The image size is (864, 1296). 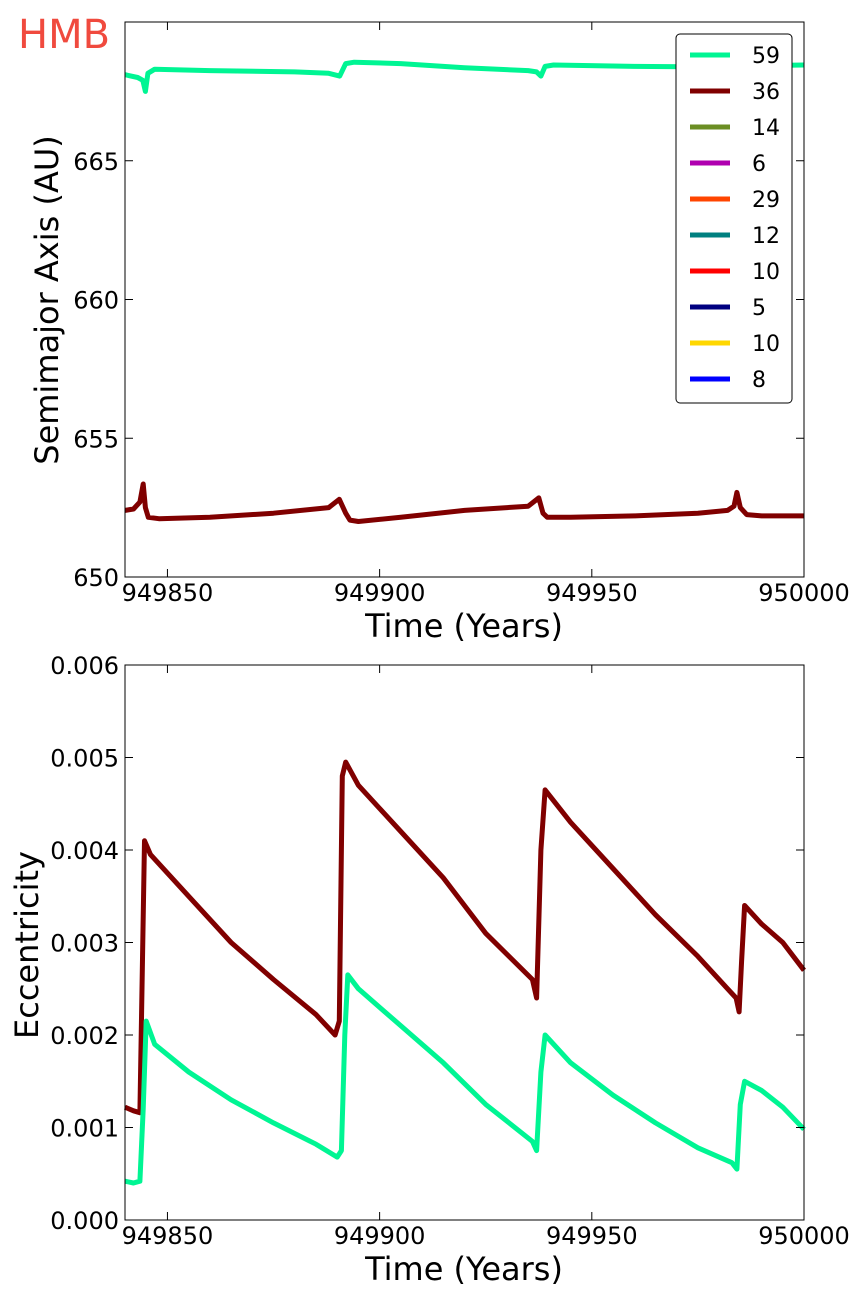 What do you see at coordinates (592, 1236) in the screenshot?
I see `eccentricity-x-tick-label: 949950` at bounding box center [592, 1236].